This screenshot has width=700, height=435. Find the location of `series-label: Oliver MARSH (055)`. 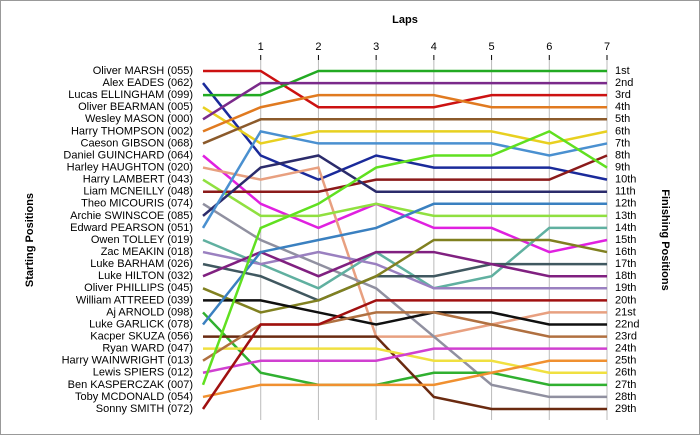

series-label: Oliver MARSH (055) is located at coordinates (143, 71).